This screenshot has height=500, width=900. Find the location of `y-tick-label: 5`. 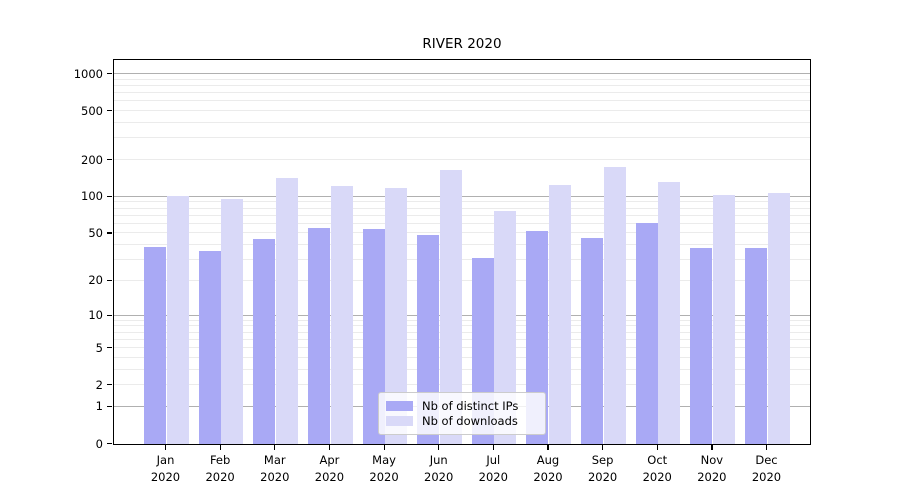

y-tick-label: 5 is located at coordinates (99, 347).